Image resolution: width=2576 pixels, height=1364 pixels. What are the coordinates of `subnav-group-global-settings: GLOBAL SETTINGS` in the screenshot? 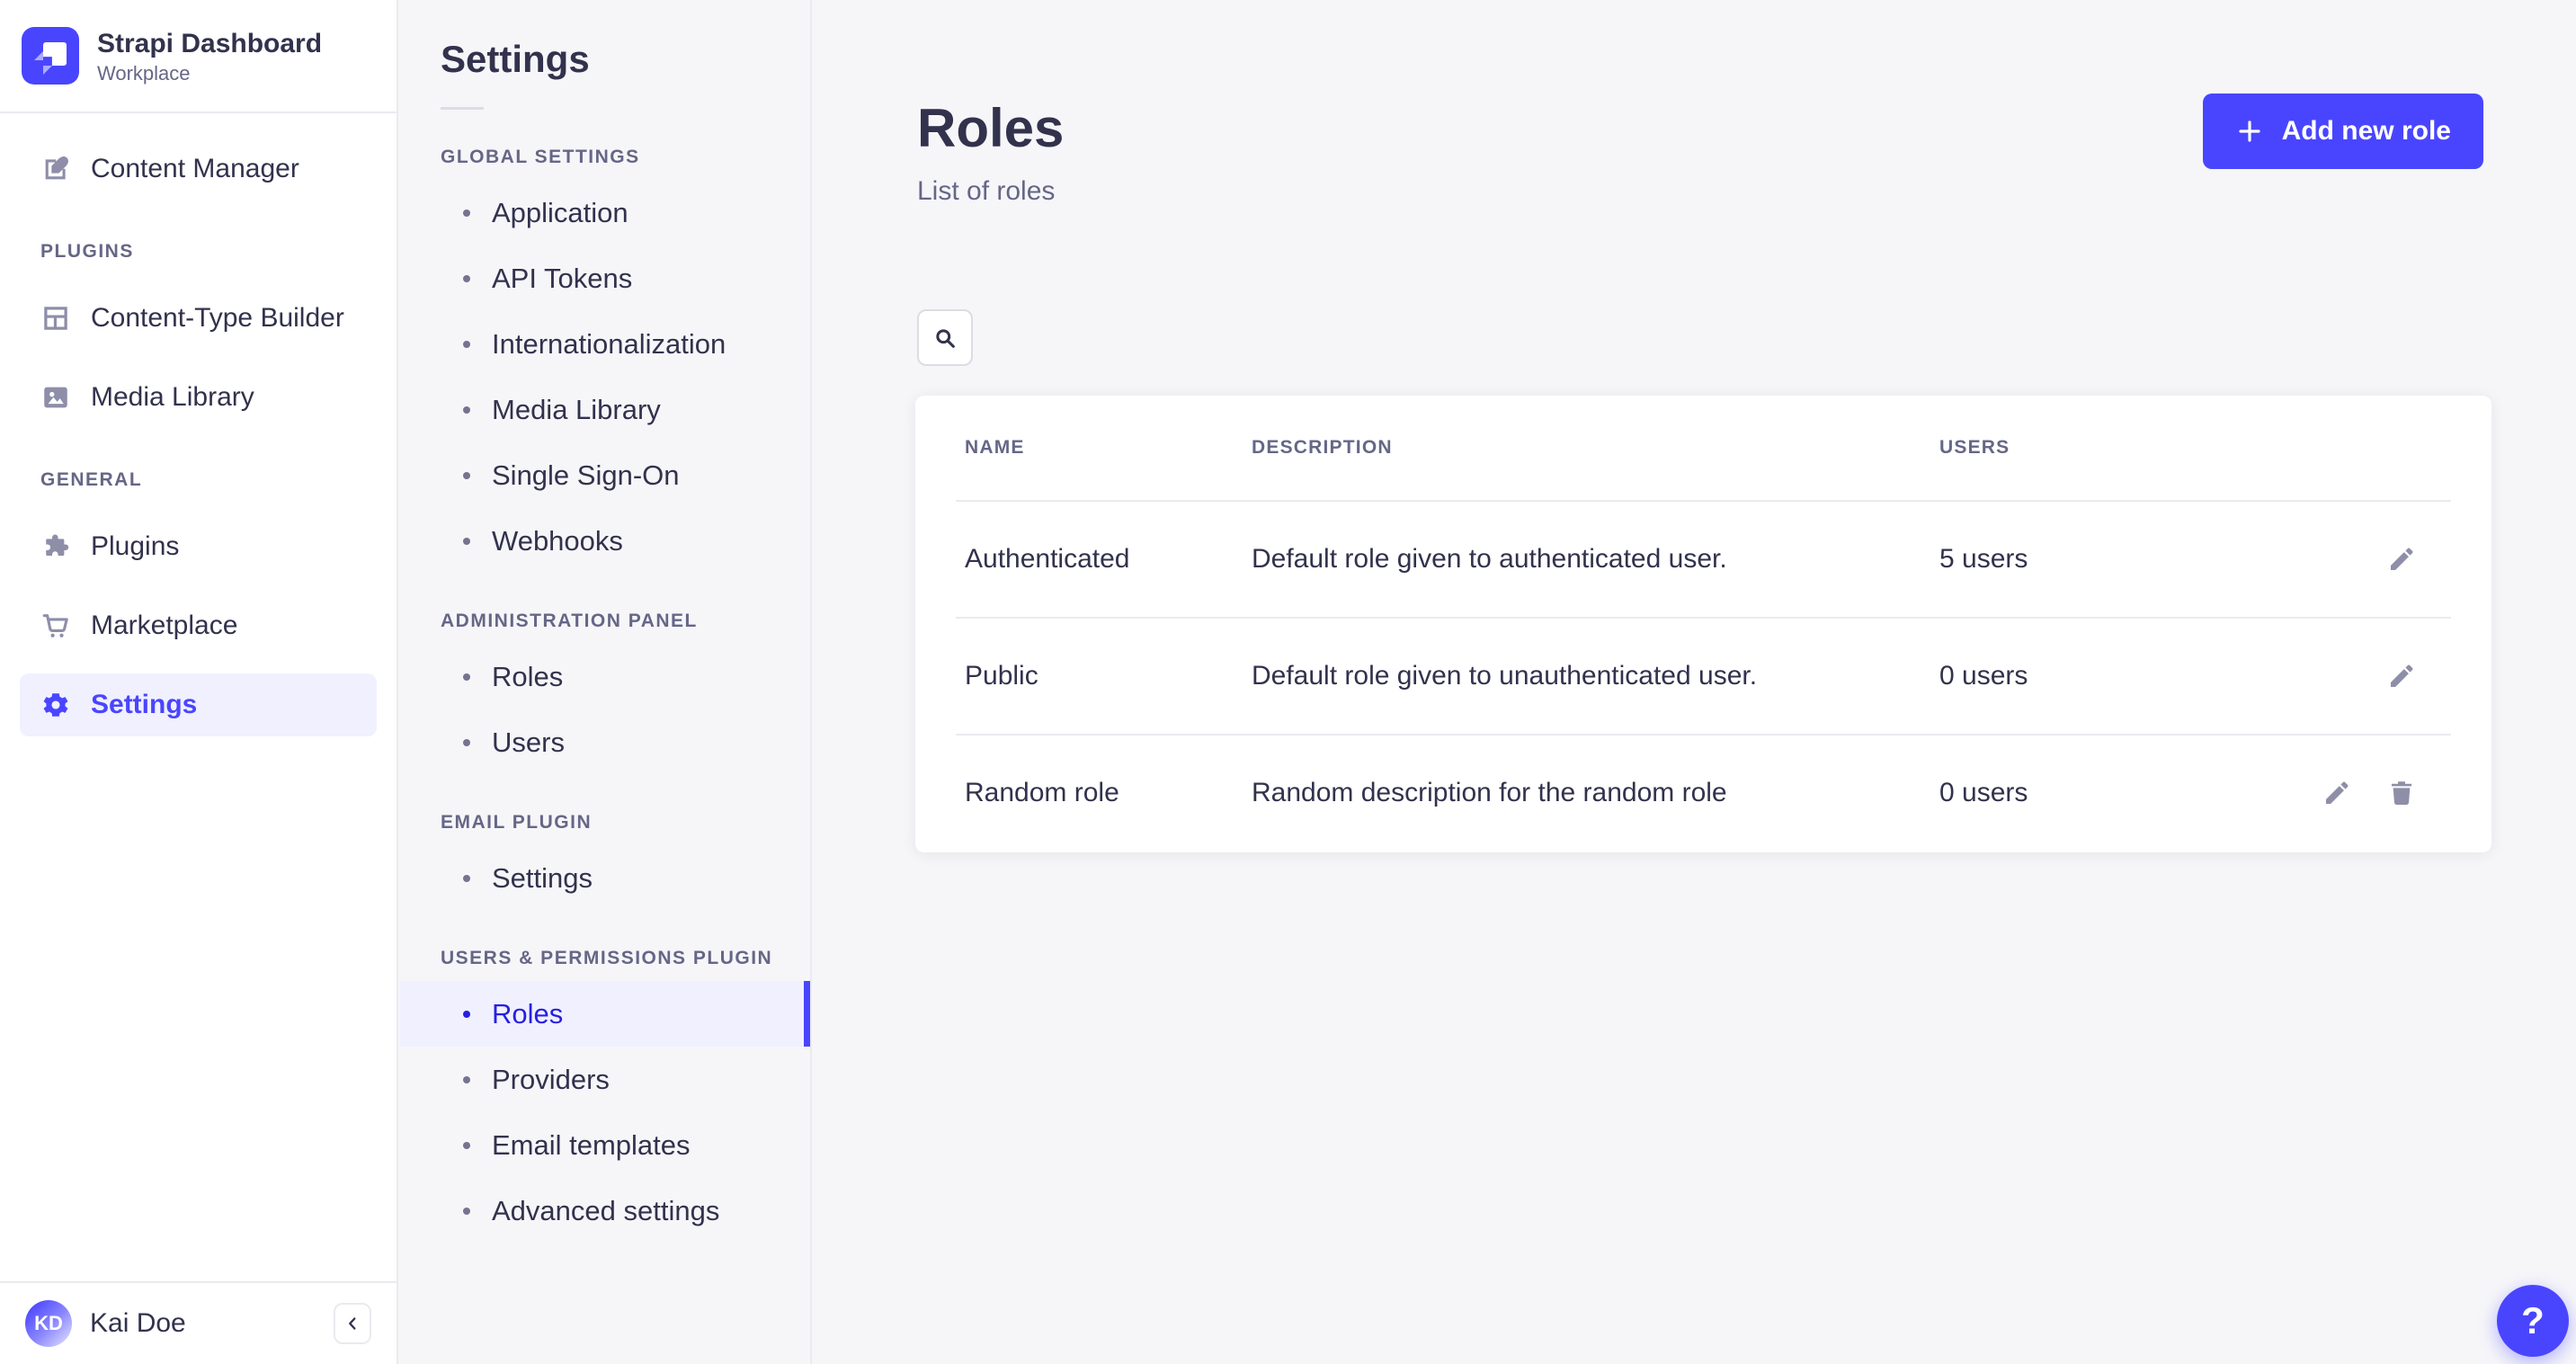 It's located at (540, 157).